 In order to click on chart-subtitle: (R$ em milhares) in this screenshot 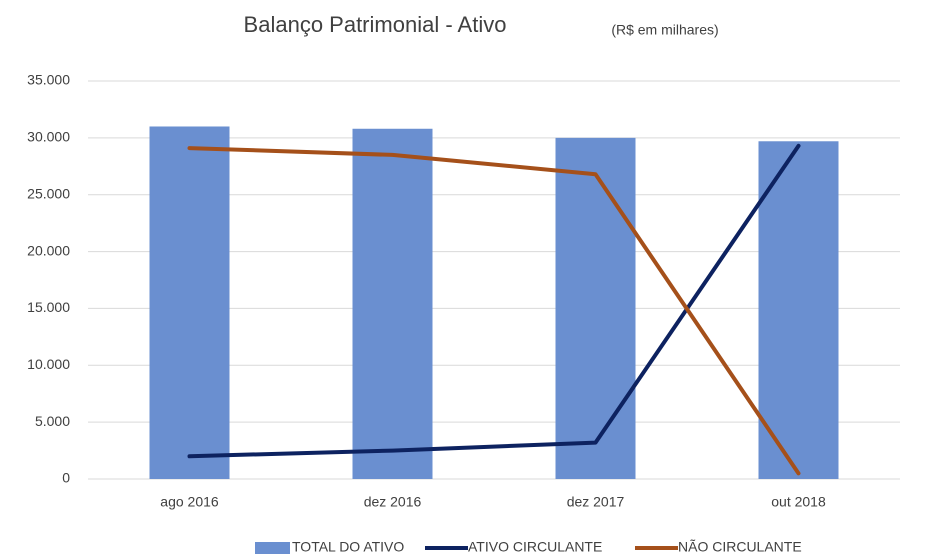, I will do `click(664, 30)`.